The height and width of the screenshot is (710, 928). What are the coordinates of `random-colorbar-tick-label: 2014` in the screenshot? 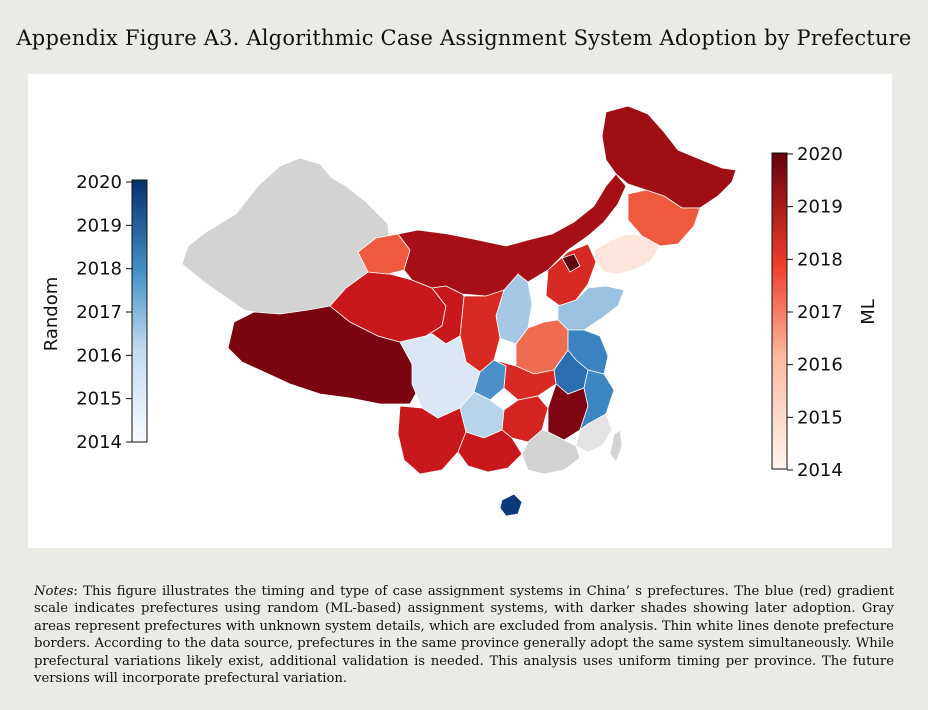 It's located at (99, 442).